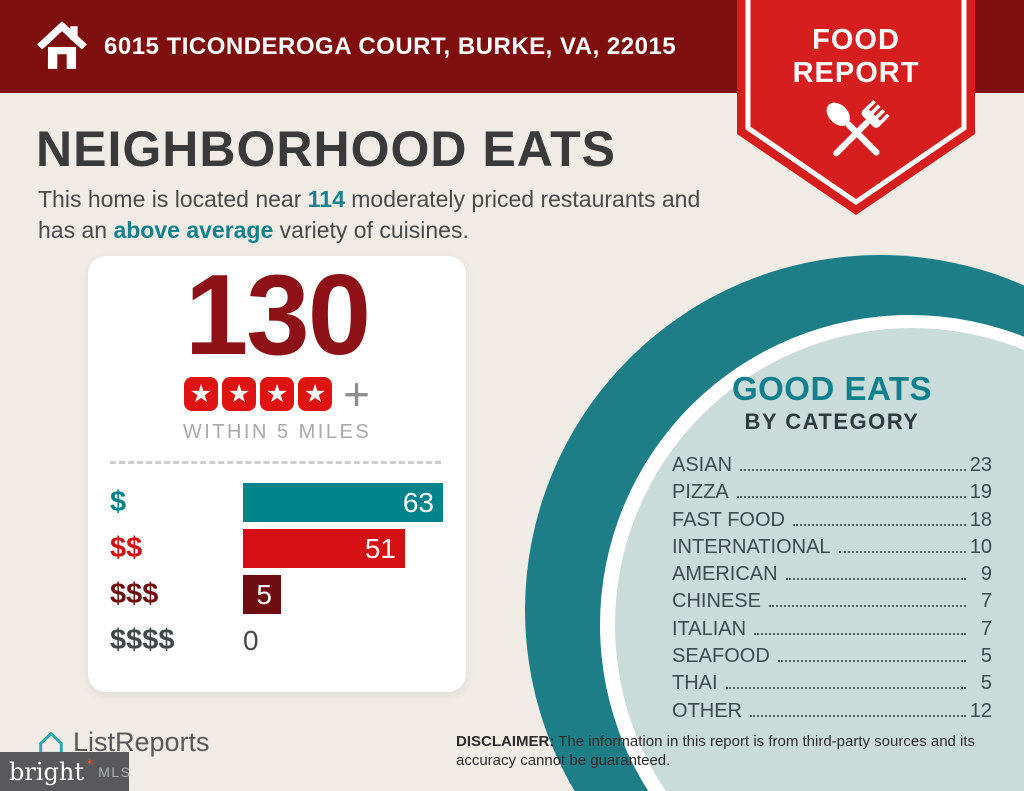 The width and height of the screenshot is (1024, 791). Describe the element at coordinates (728, 519) in the screenshot. I see `category-name: FAST FOOD` at that location.